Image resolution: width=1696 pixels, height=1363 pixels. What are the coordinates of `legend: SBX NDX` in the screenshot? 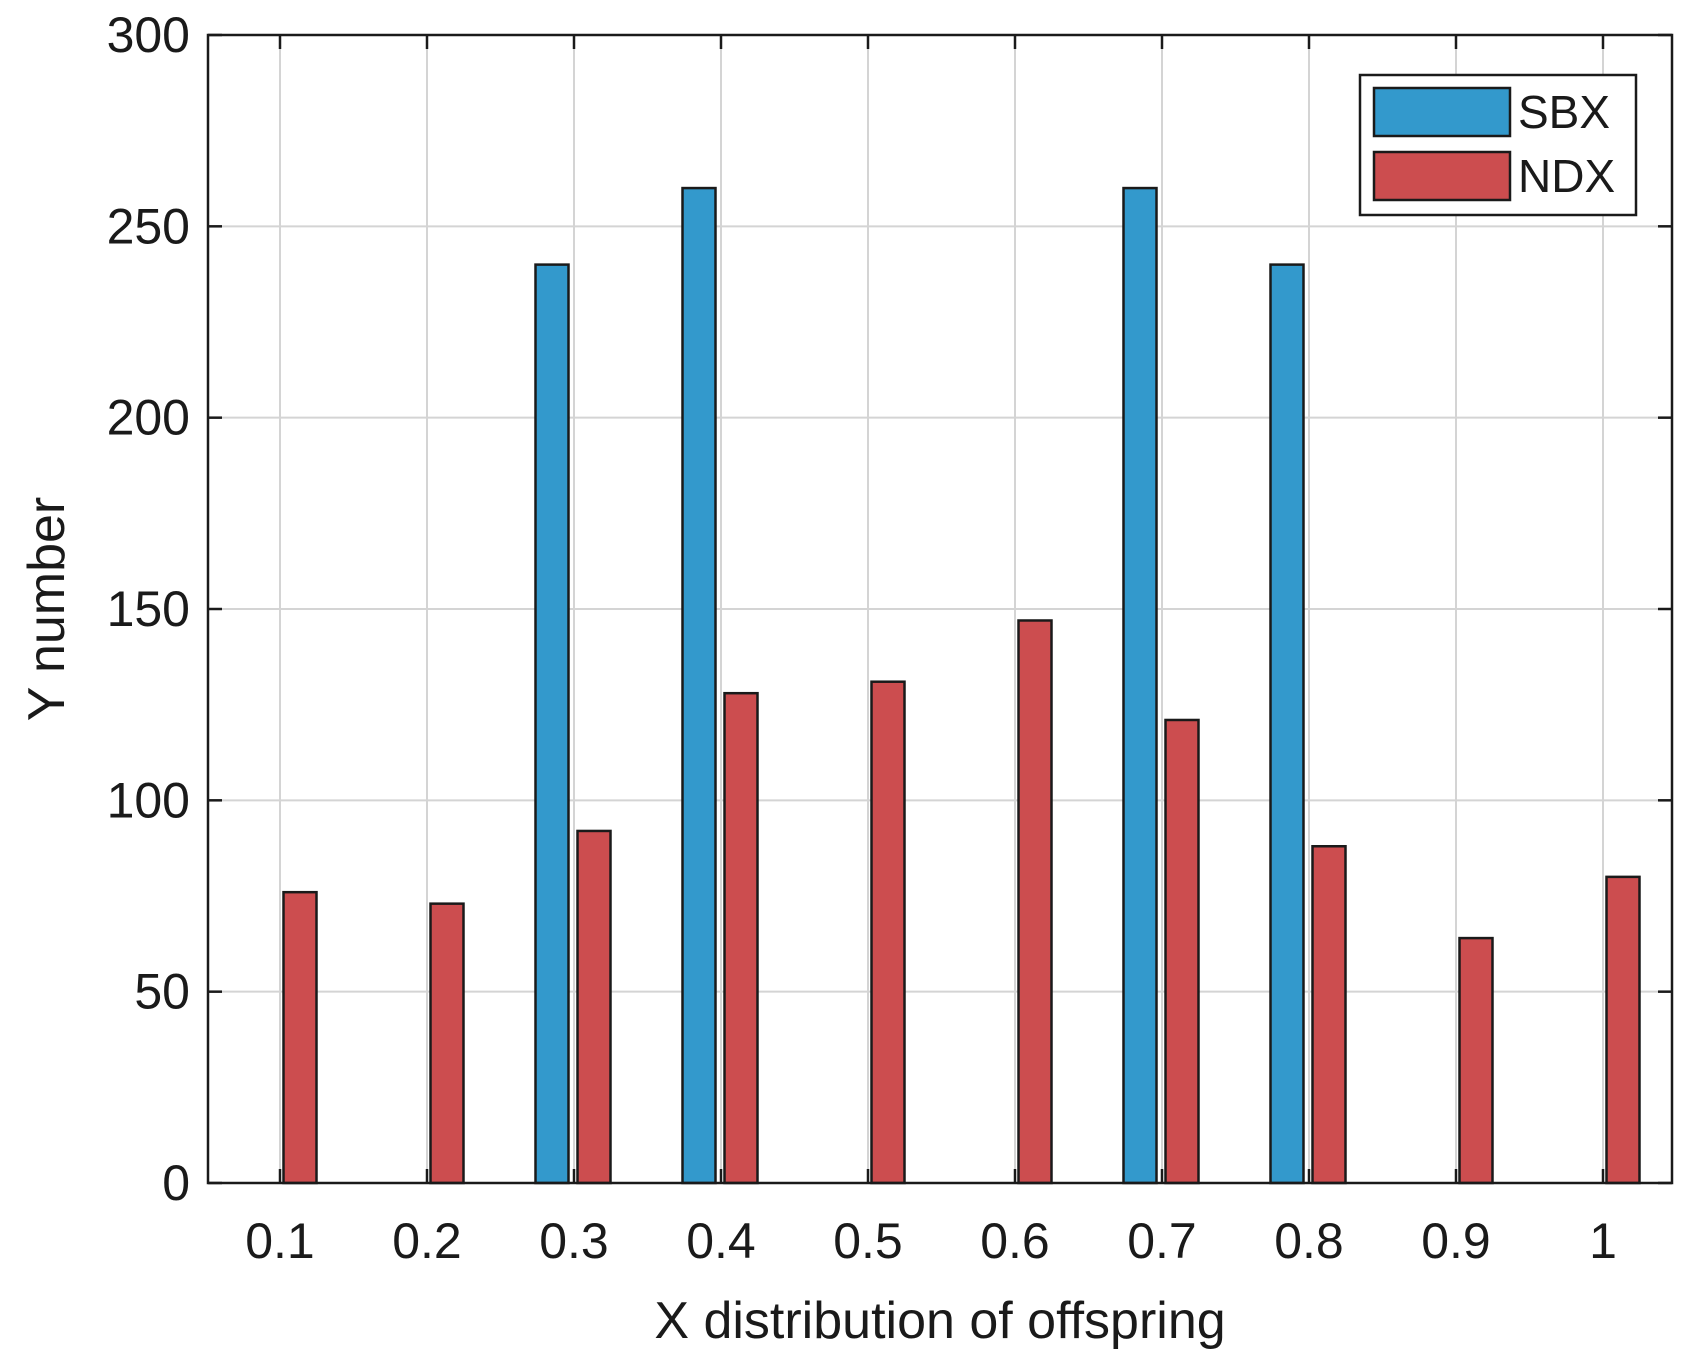 It's located at (1498, 145).